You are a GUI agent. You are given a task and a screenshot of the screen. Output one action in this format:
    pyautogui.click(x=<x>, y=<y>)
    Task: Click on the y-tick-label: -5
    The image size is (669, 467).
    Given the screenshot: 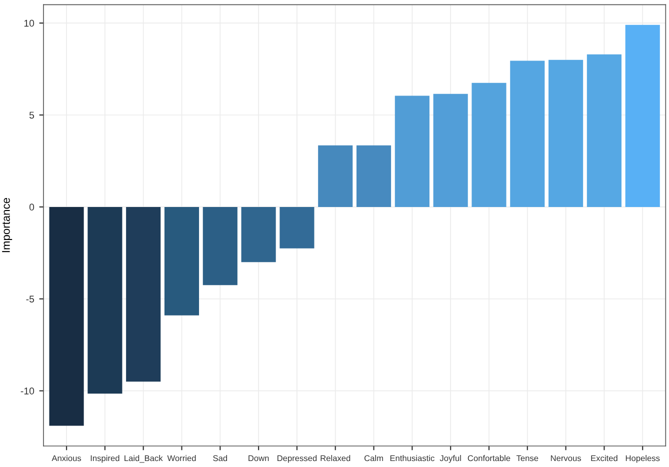 What is the action you would take?
    pyautogui.click(x=30, y=299)
    